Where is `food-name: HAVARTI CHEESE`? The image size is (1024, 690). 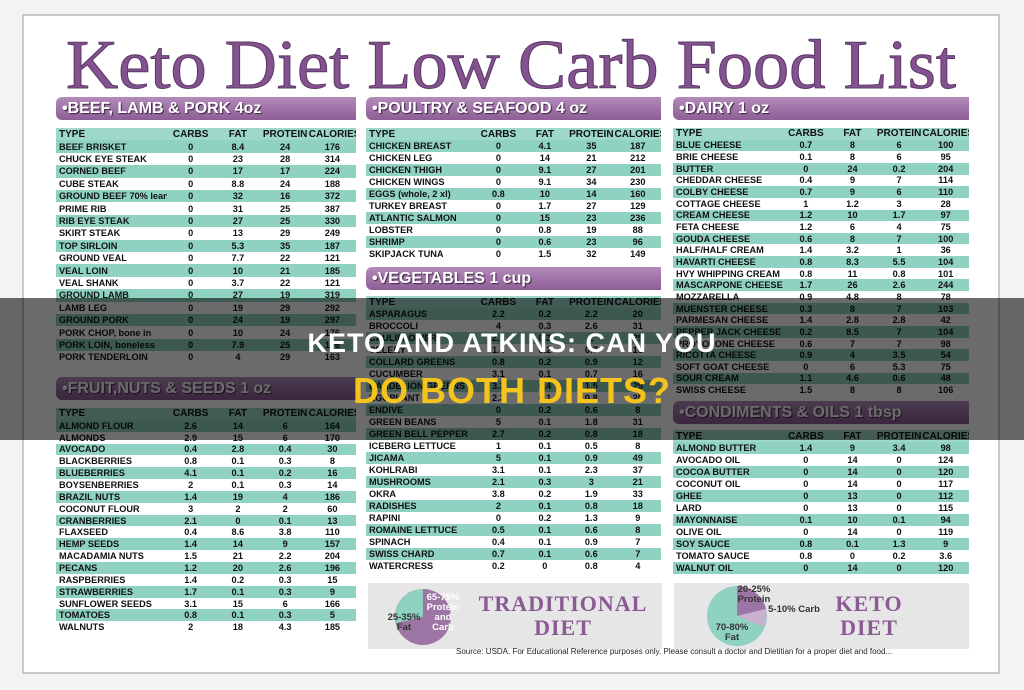
food-name: HAVARTI CHEESE is located at coordinates (716, 261).